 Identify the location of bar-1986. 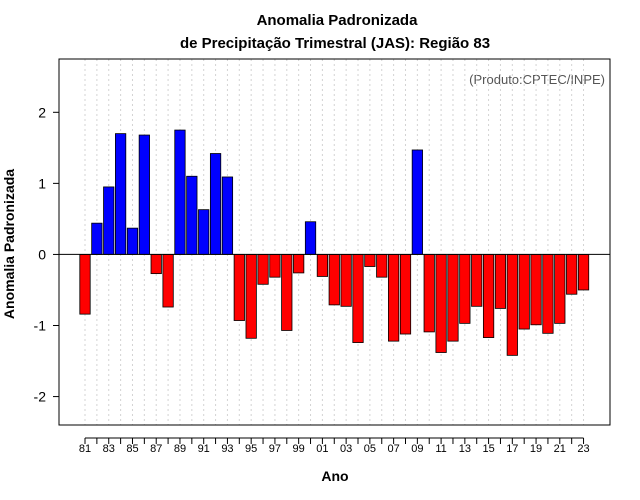
(144, 194).